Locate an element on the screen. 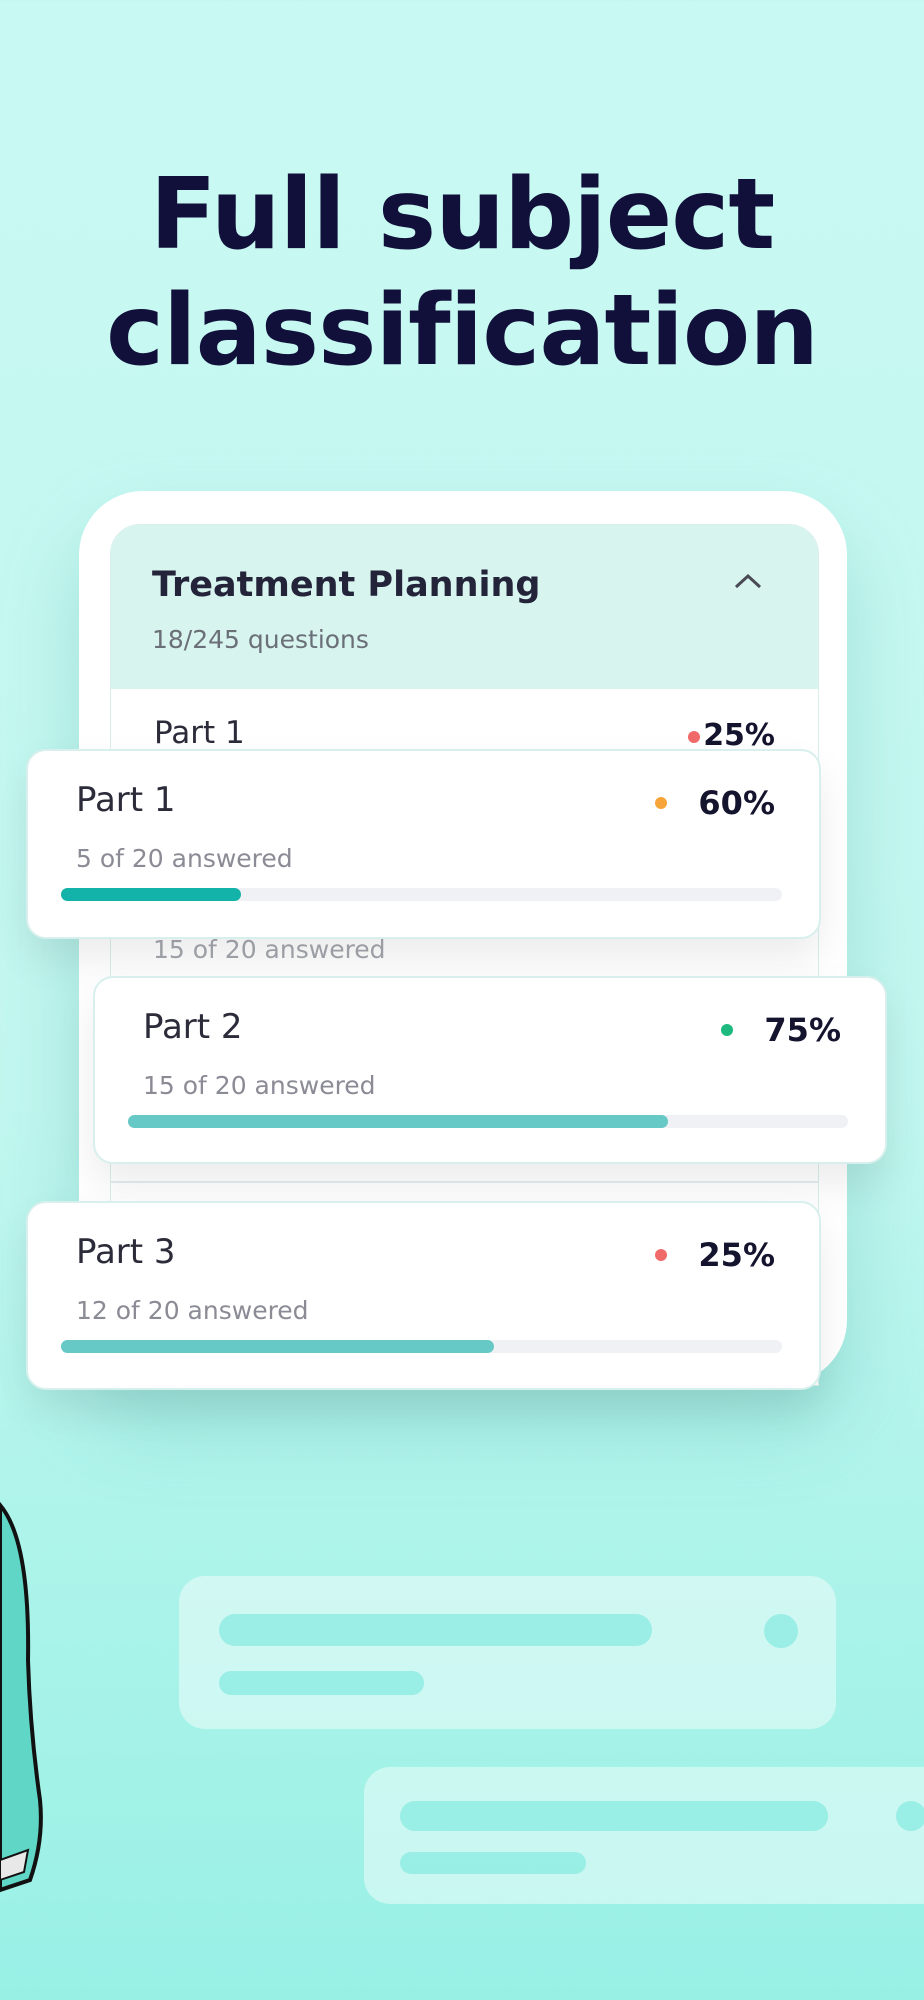  row-percent: 25% is located at coordinates (739, 735).